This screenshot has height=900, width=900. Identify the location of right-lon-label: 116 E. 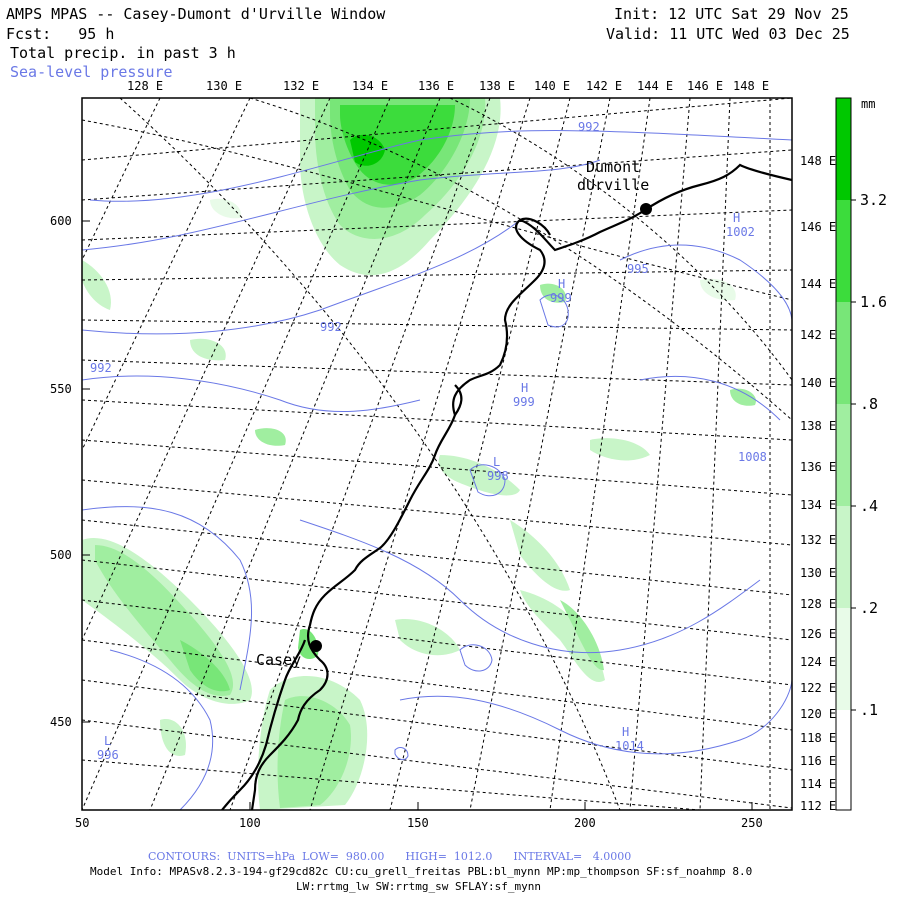
(818, 761).